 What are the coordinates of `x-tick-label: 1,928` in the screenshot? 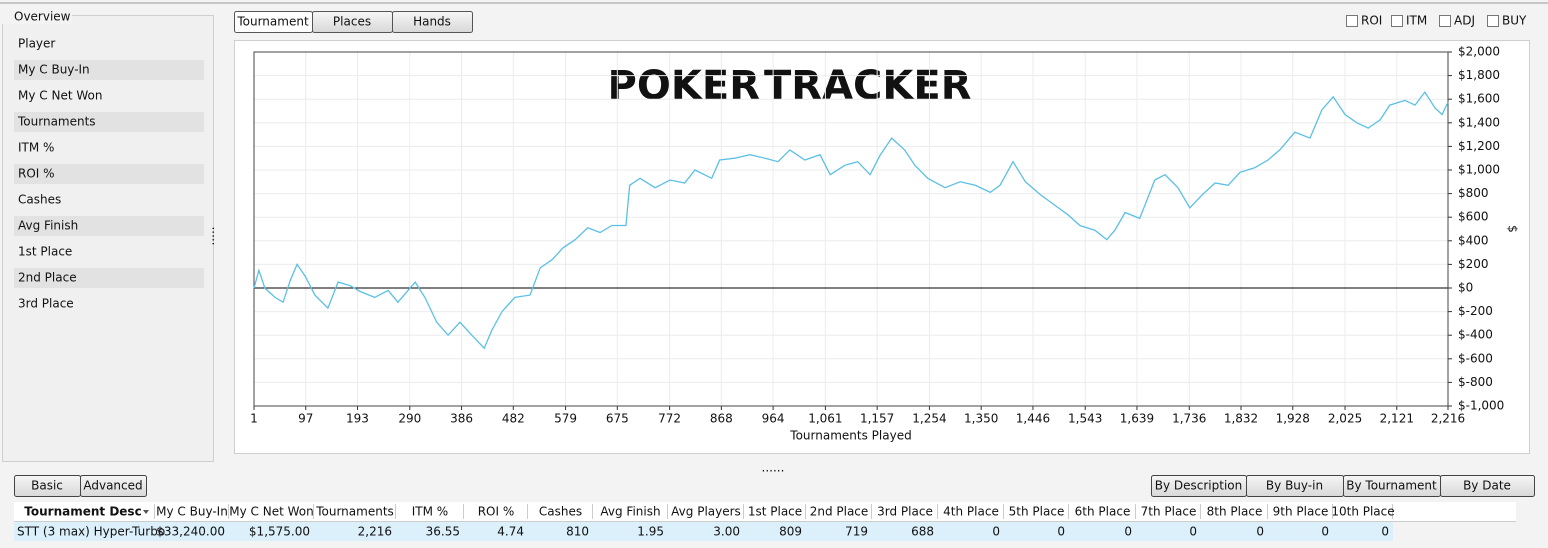 It's located at (1293, 419).